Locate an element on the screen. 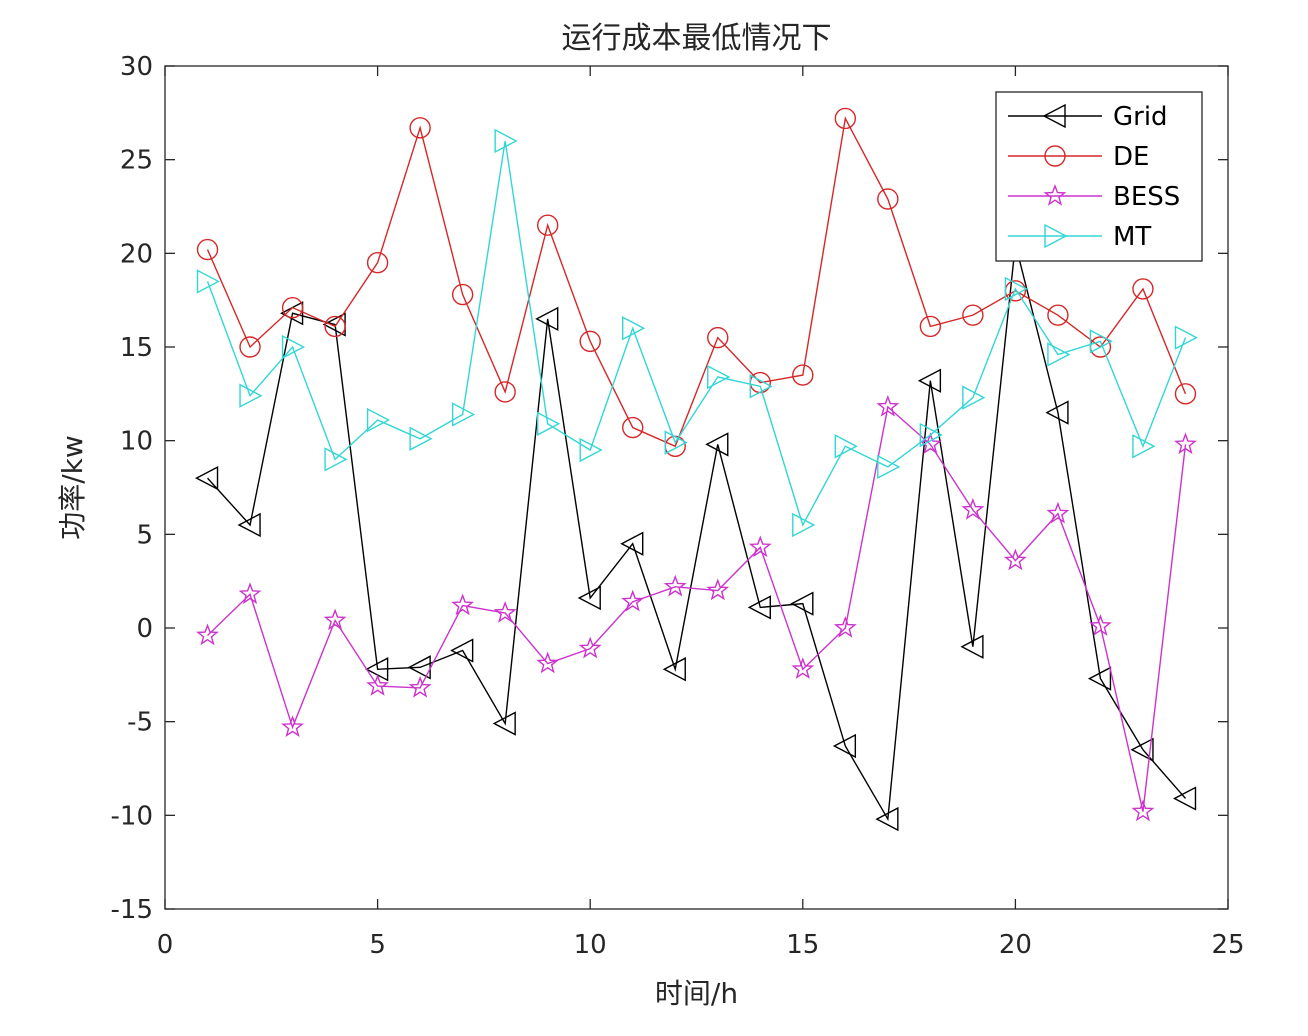 Image resolution: width=1308 pixels, height=1036 pixels. legend-label-bess: BESS is located at coordinates (1146, 197).